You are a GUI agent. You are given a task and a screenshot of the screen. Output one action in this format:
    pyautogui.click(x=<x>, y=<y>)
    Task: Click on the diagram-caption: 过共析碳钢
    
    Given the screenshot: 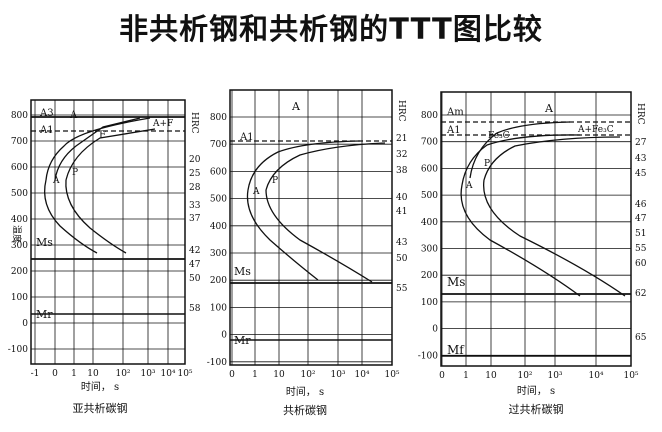 What is the action you would take?
    pyautogui.click(x=536, y=409)
    